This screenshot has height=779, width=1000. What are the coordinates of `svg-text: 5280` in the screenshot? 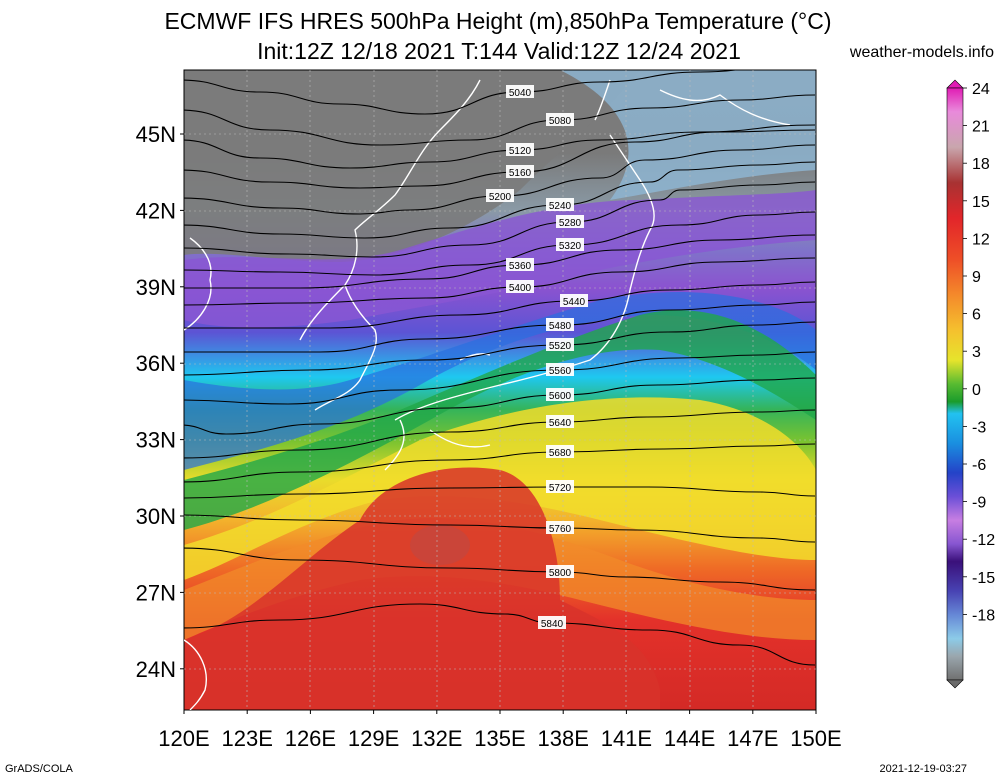 It's located at (570, 223).